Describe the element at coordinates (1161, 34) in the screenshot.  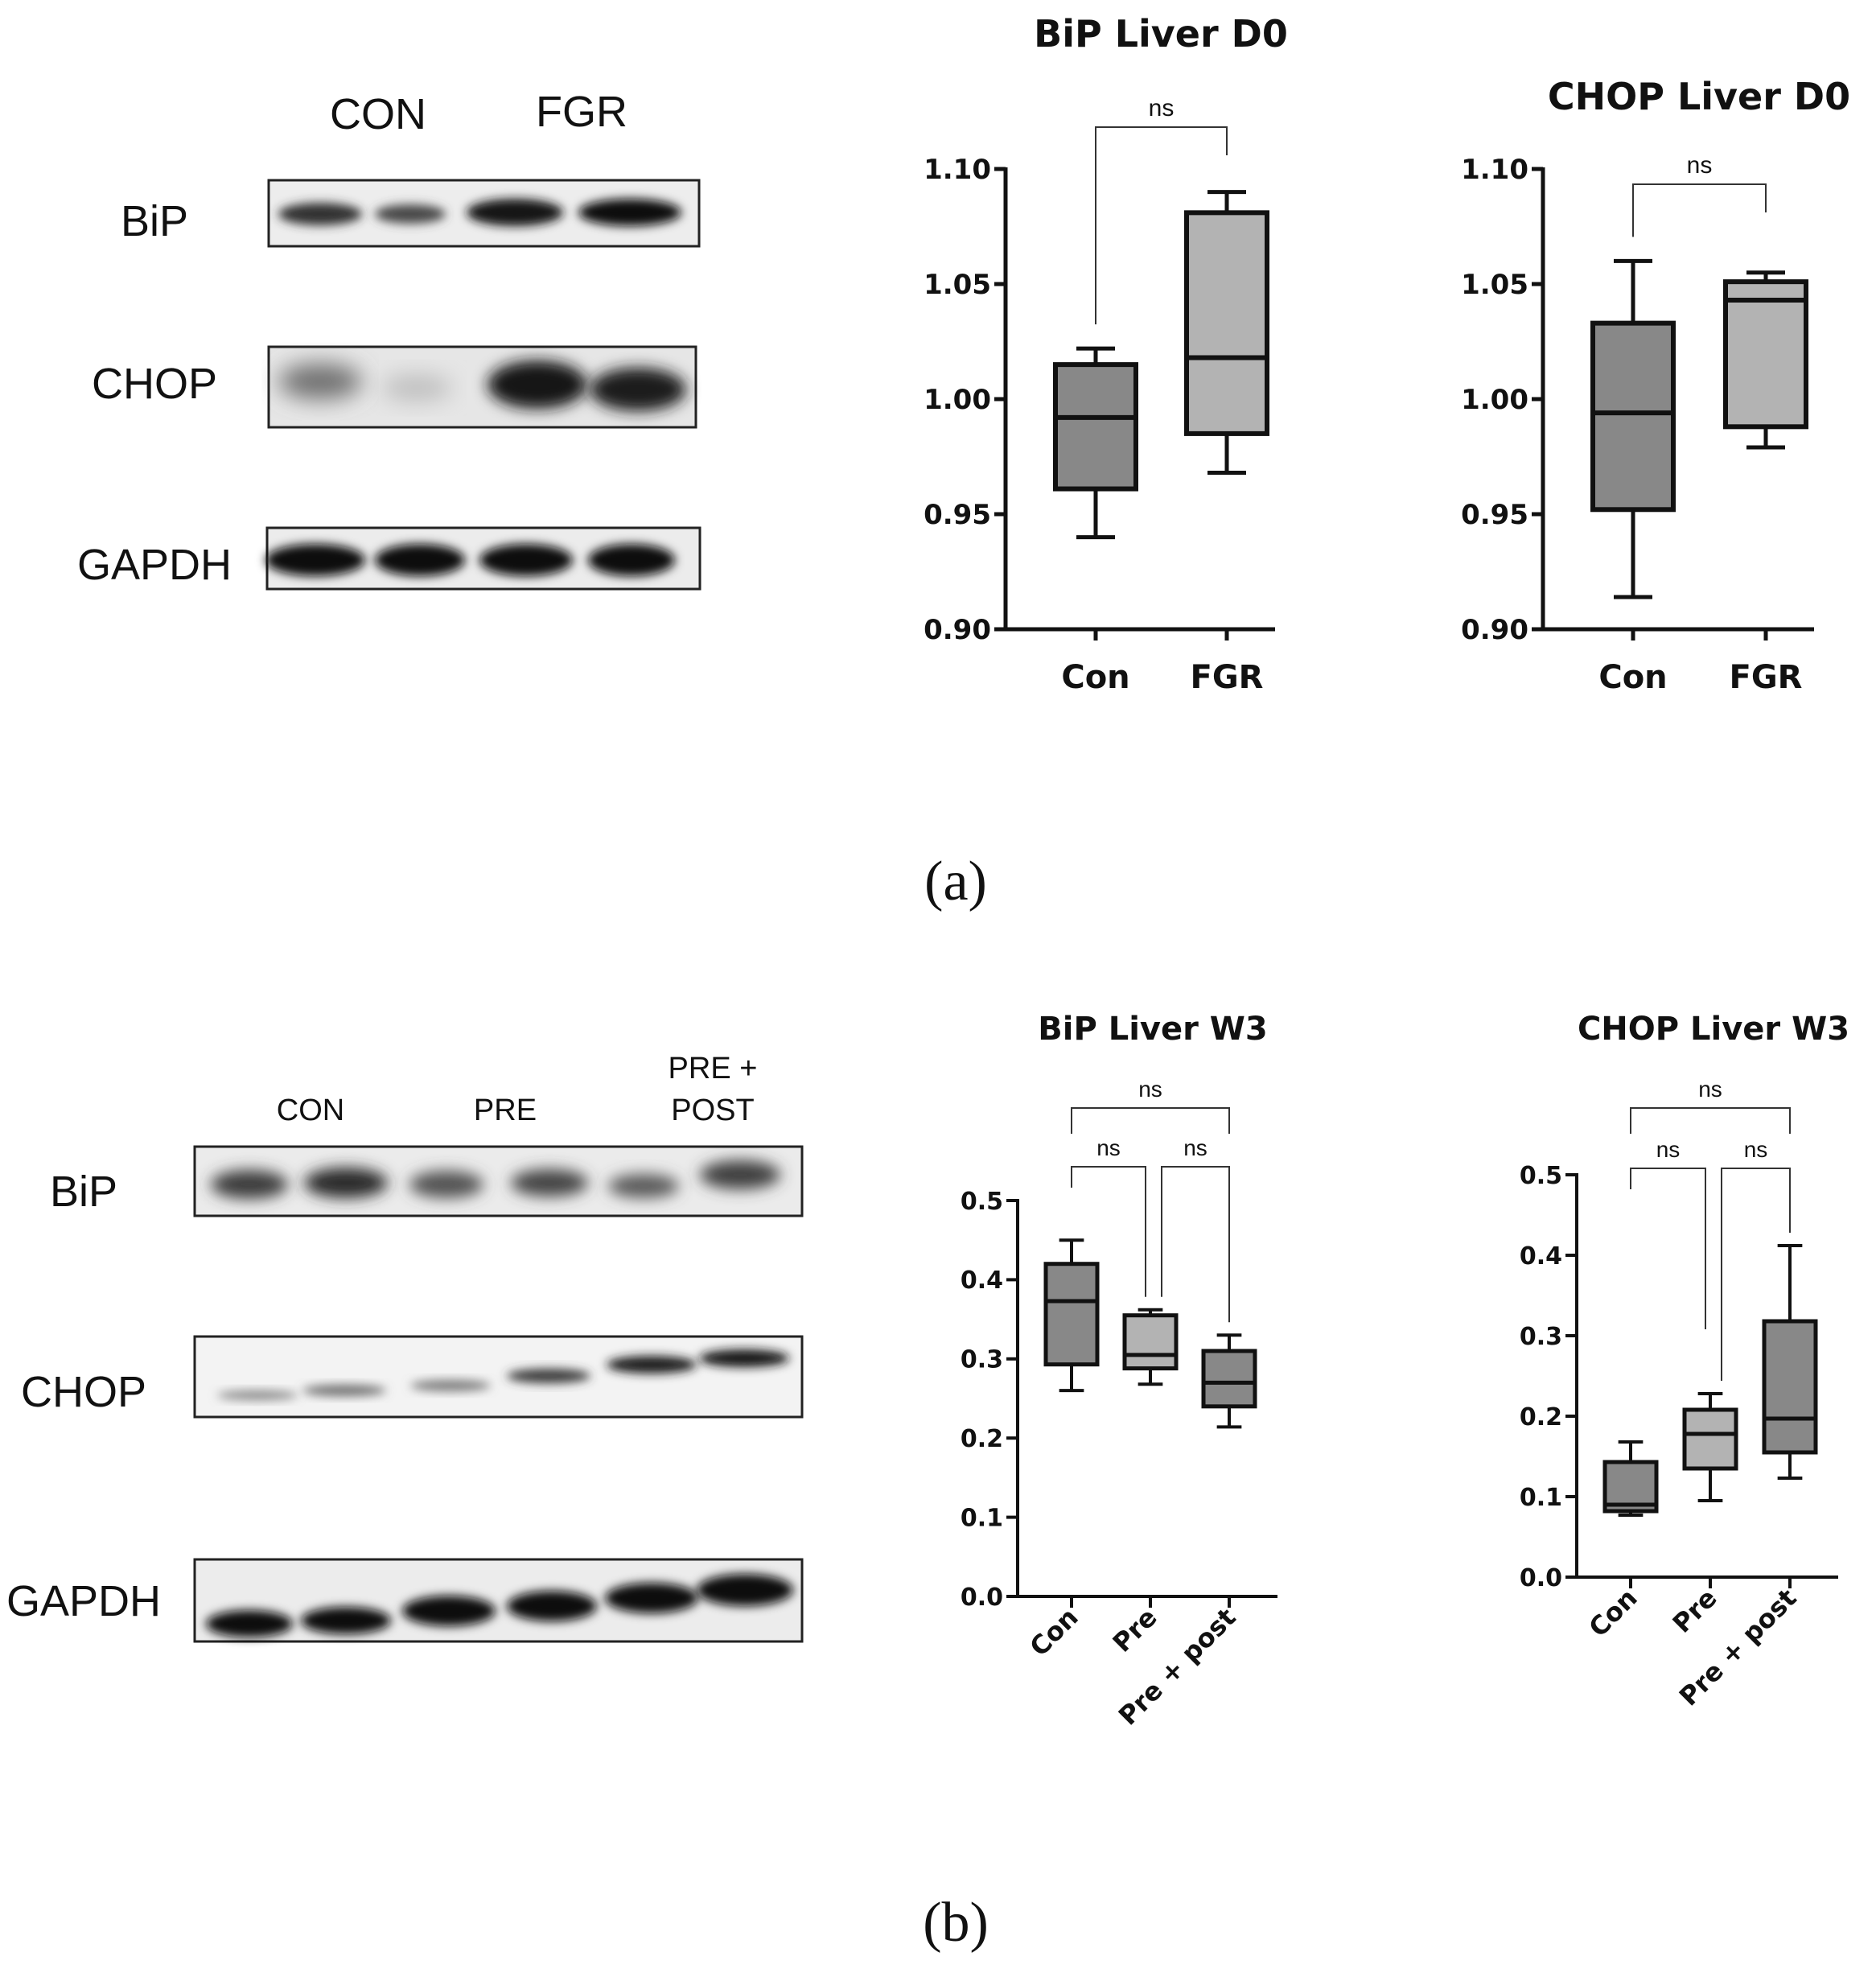
I see `bip-d0-title: BiP Liver D0` at that location.